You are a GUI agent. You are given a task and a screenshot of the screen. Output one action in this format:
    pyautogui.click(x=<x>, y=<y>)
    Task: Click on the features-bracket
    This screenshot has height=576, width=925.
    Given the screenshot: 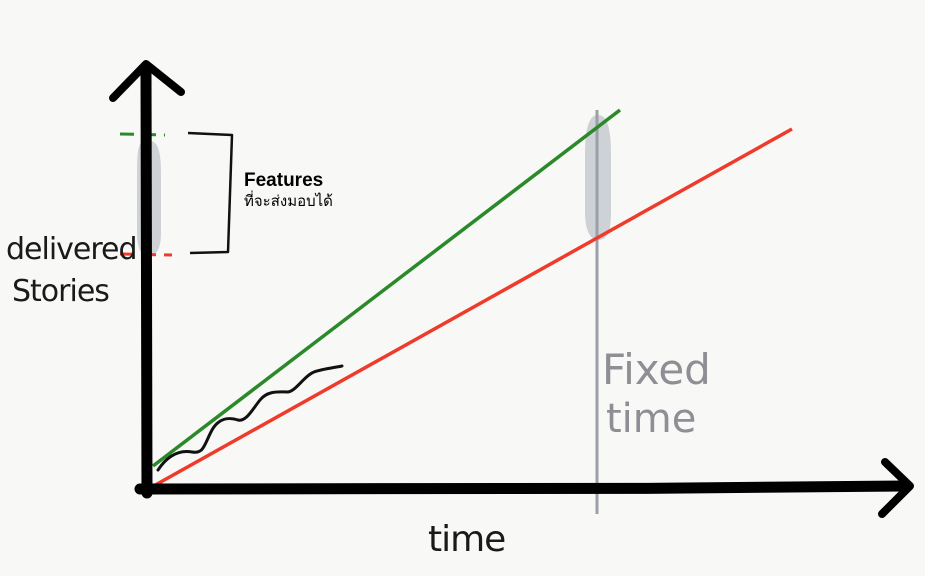 What is the action you would take?
    pyautogui.click(x=210, y=193)
    